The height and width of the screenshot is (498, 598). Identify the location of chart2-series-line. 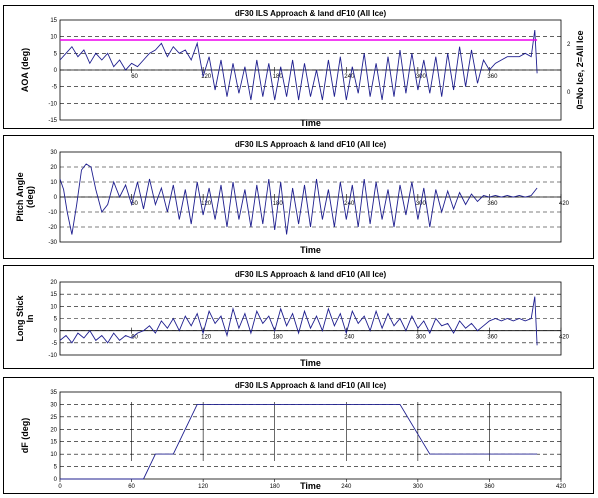
(298, 199).